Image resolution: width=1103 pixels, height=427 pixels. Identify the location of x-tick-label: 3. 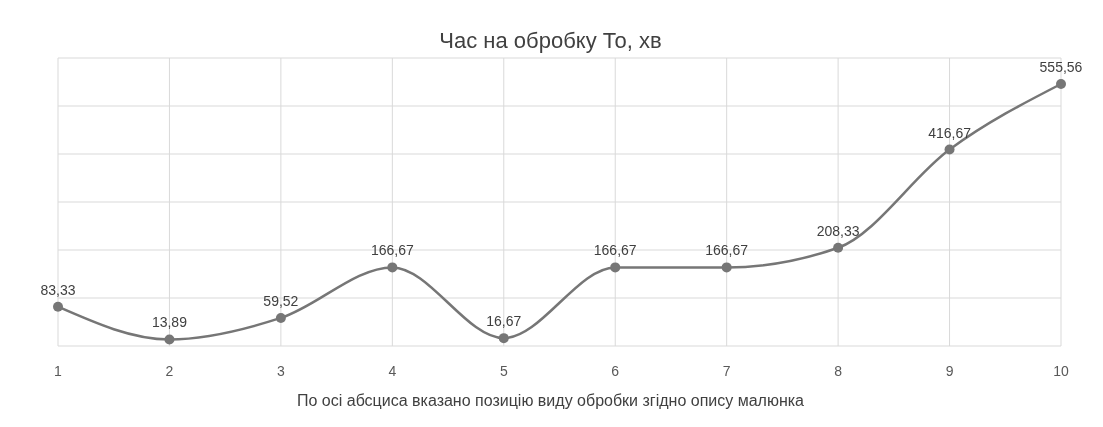
(280, 371).